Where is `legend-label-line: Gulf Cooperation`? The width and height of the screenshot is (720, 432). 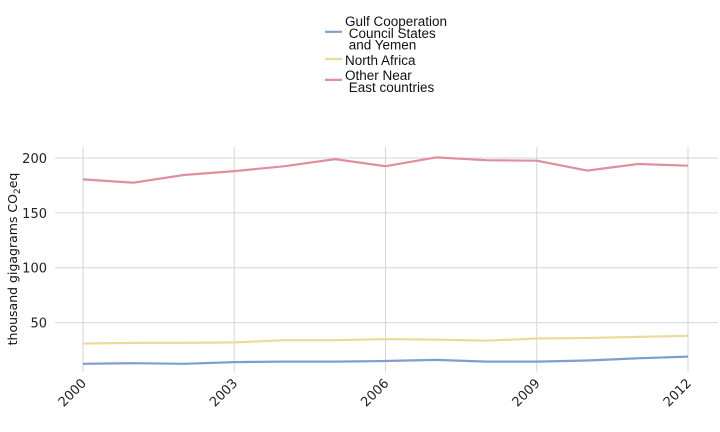 legend-label-line: Gulf Cooperation is located at coordinates (396, 21).